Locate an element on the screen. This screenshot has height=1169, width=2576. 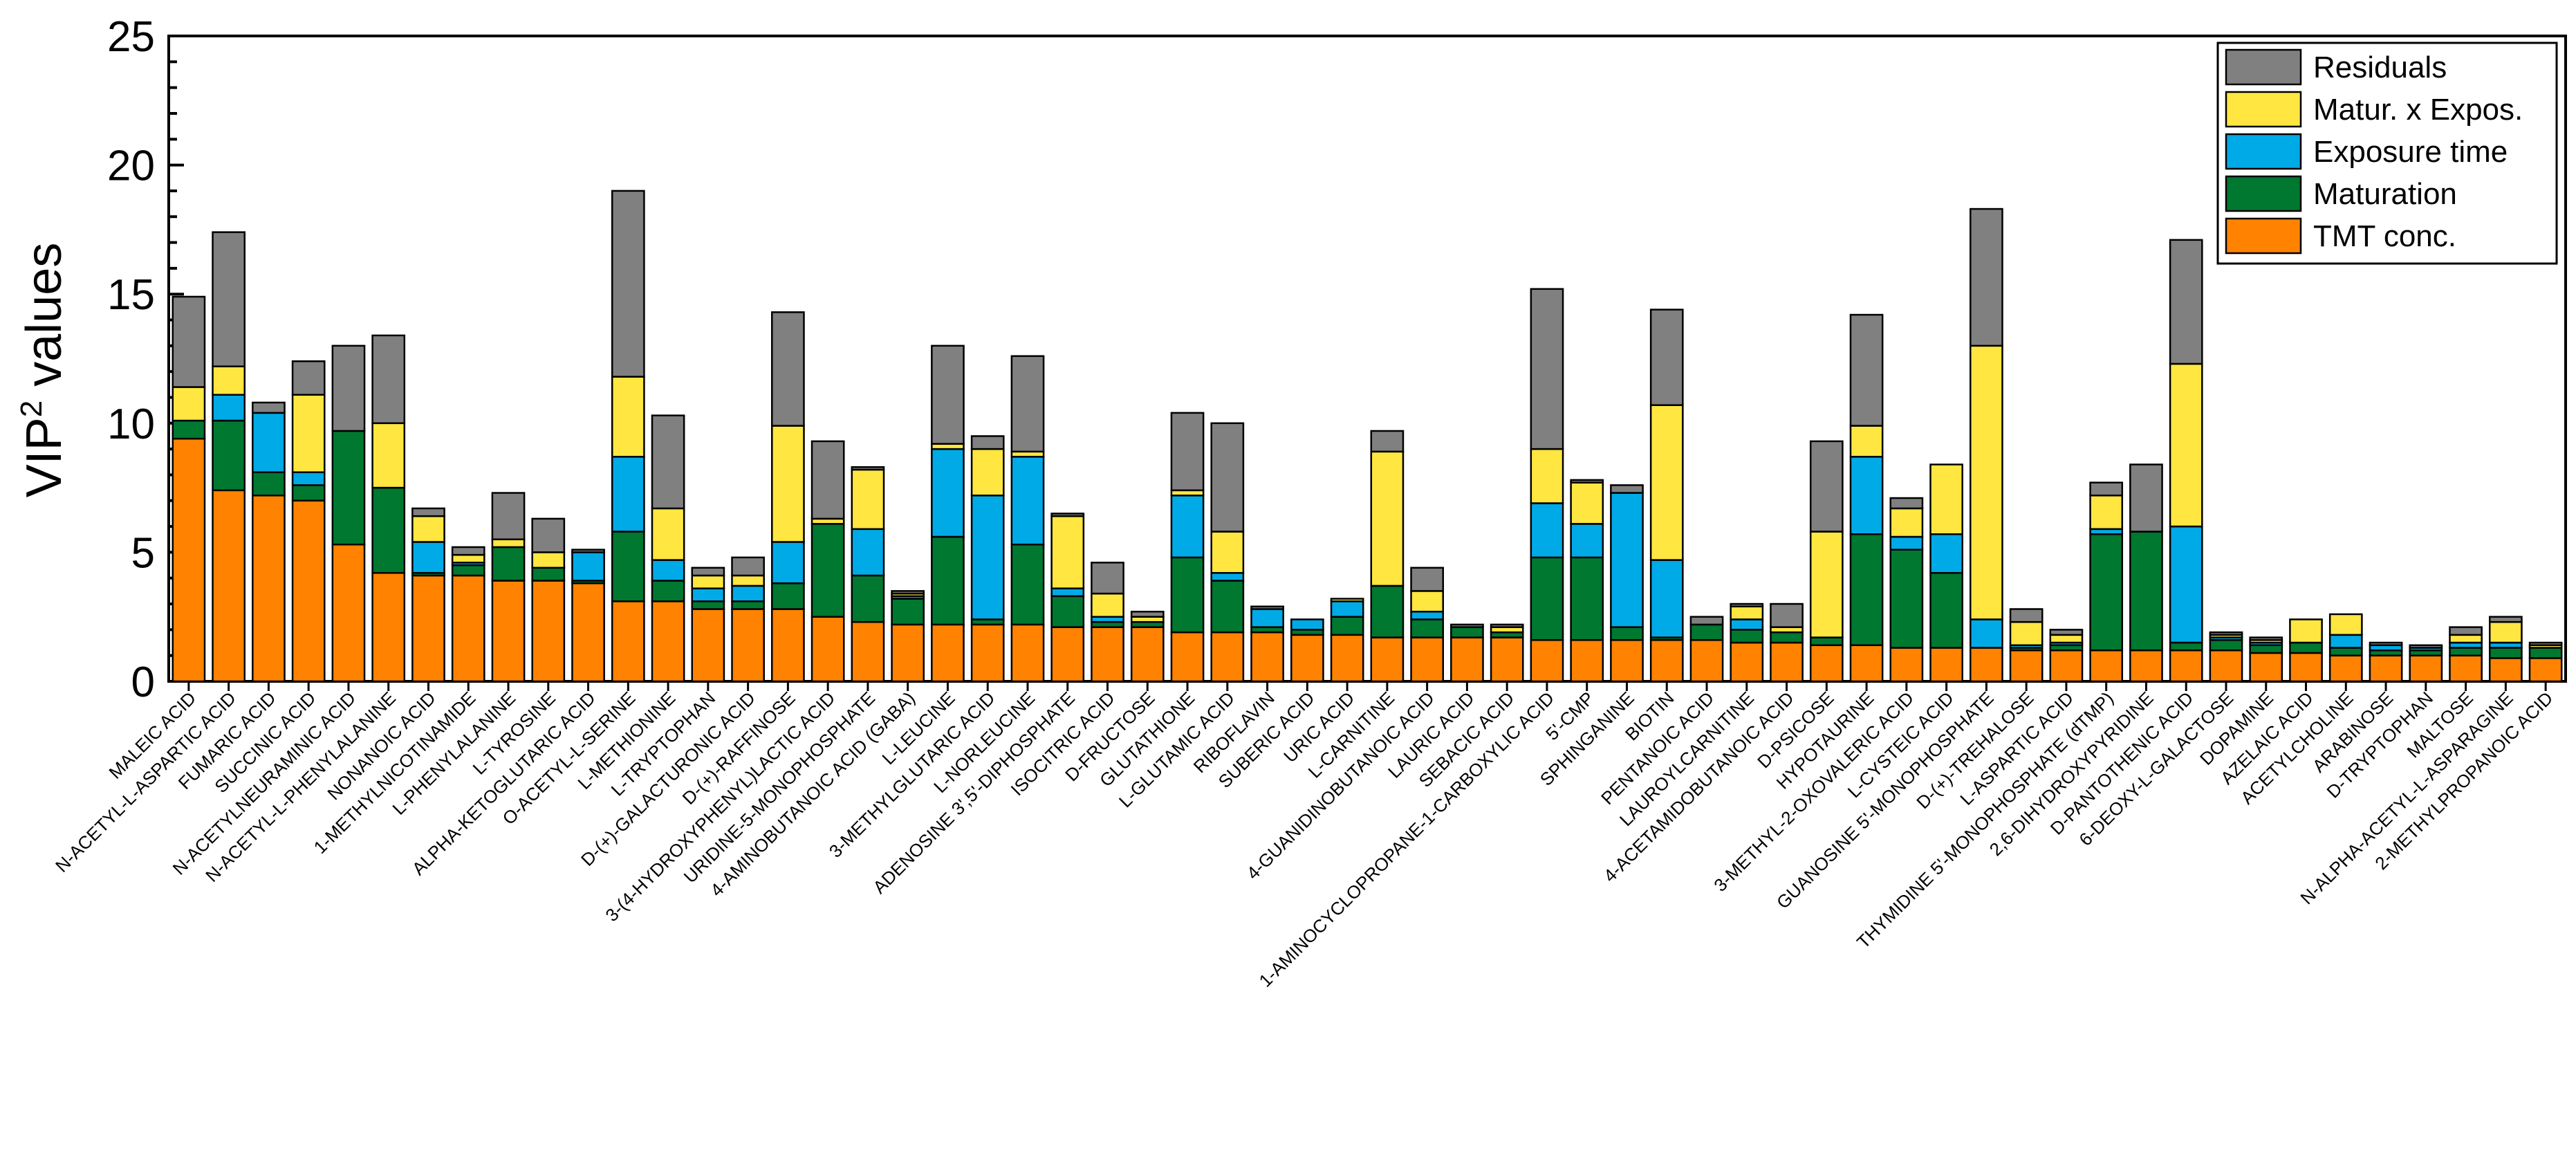
legend-swatch is located at coordinates (2263, 151).